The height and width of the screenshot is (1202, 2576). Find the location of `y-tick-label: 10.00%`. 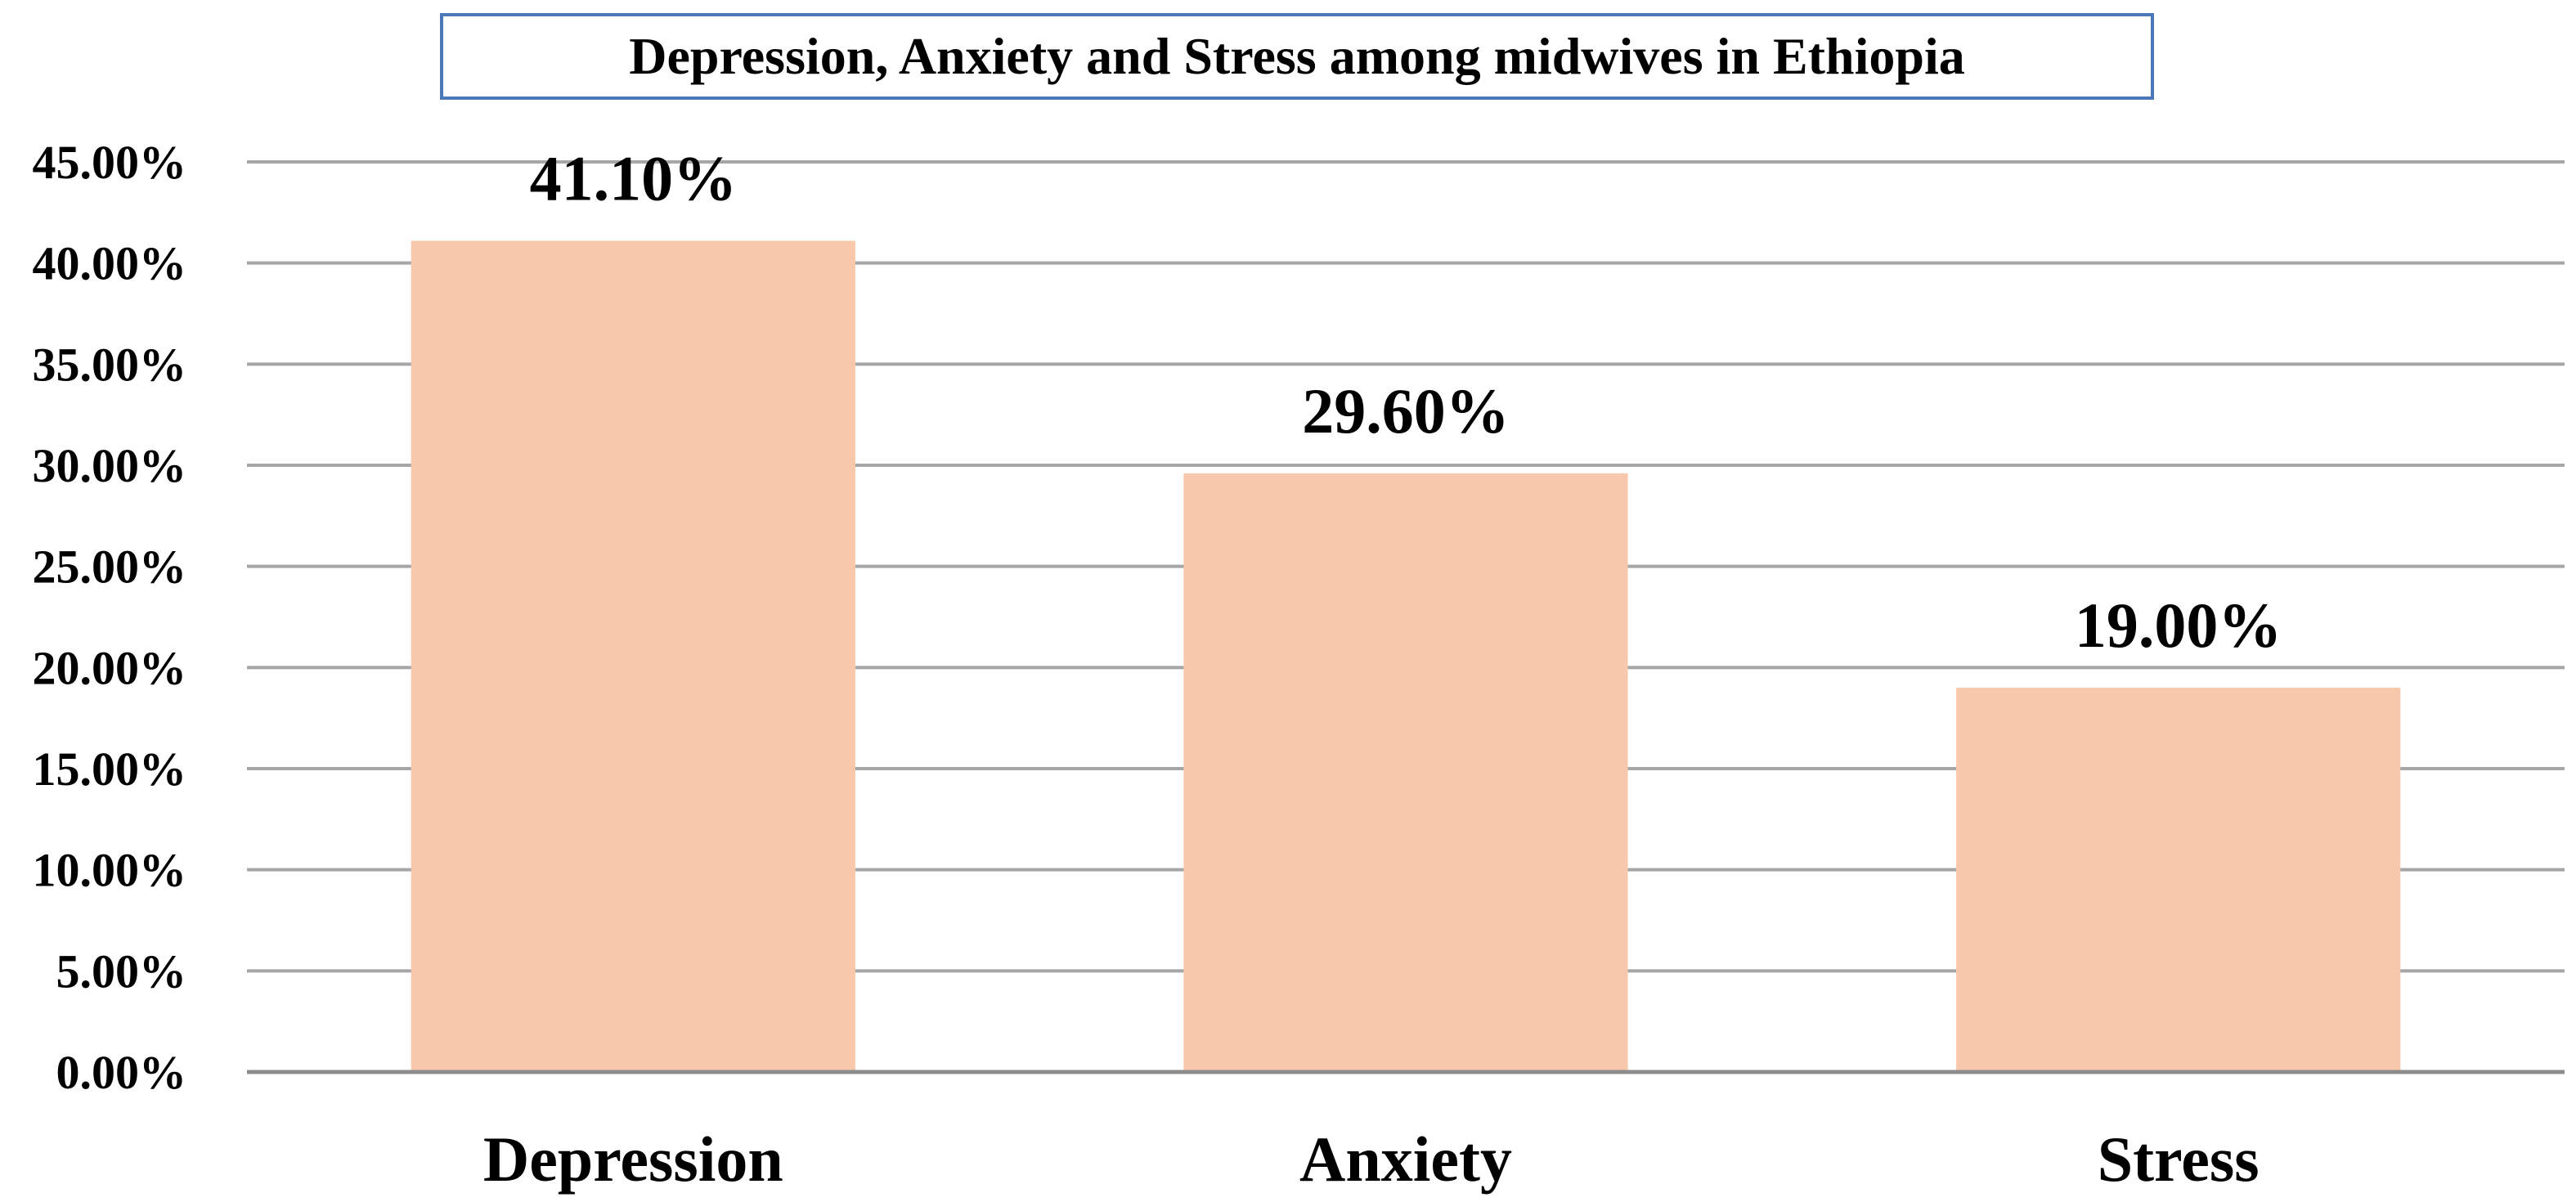

y-tick-label: 10.00% is located at coordinates (110, 870).